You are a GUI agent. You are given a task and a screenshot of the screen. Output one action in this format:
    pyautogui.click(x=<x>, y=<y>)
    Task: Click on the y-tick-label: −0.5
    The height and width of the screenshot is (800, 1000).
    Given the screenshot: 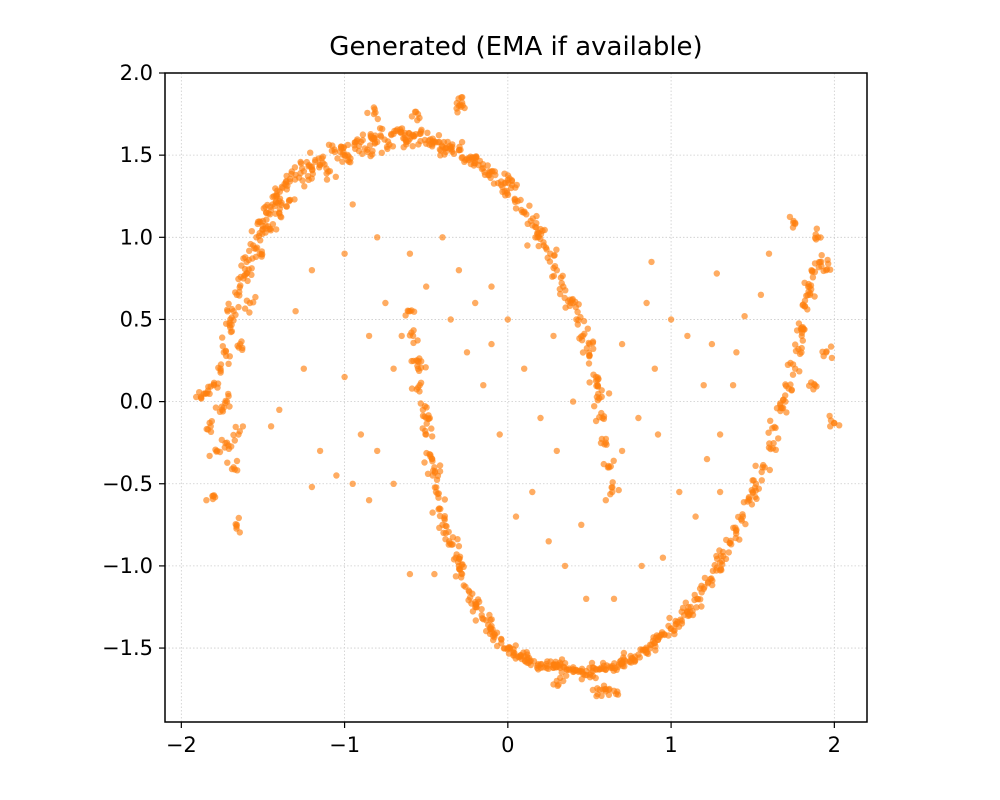 What is the action you would take?
    pyautogui.click(x=127, y=484)
    